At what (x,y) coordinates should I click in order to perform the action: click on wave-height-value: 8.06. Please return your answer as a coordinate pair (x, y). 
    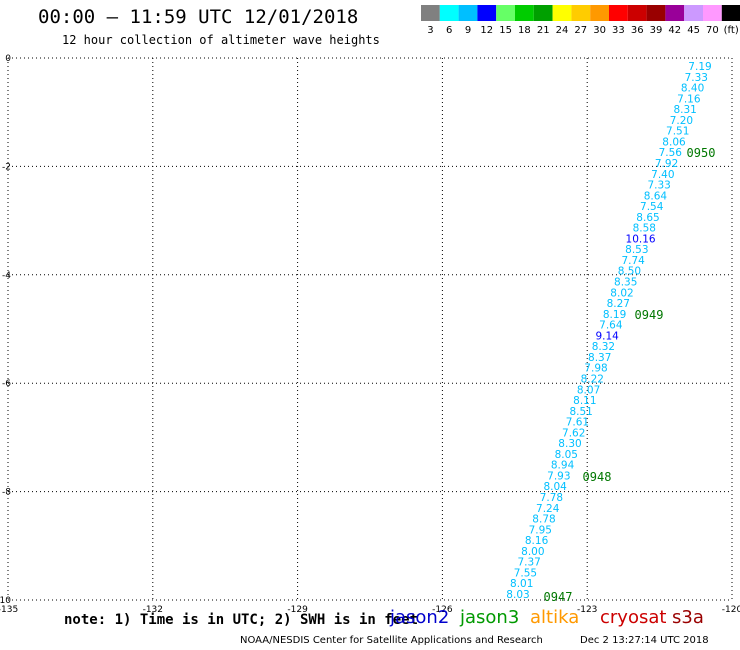
    Looking at the image, I should click on (674, 142).